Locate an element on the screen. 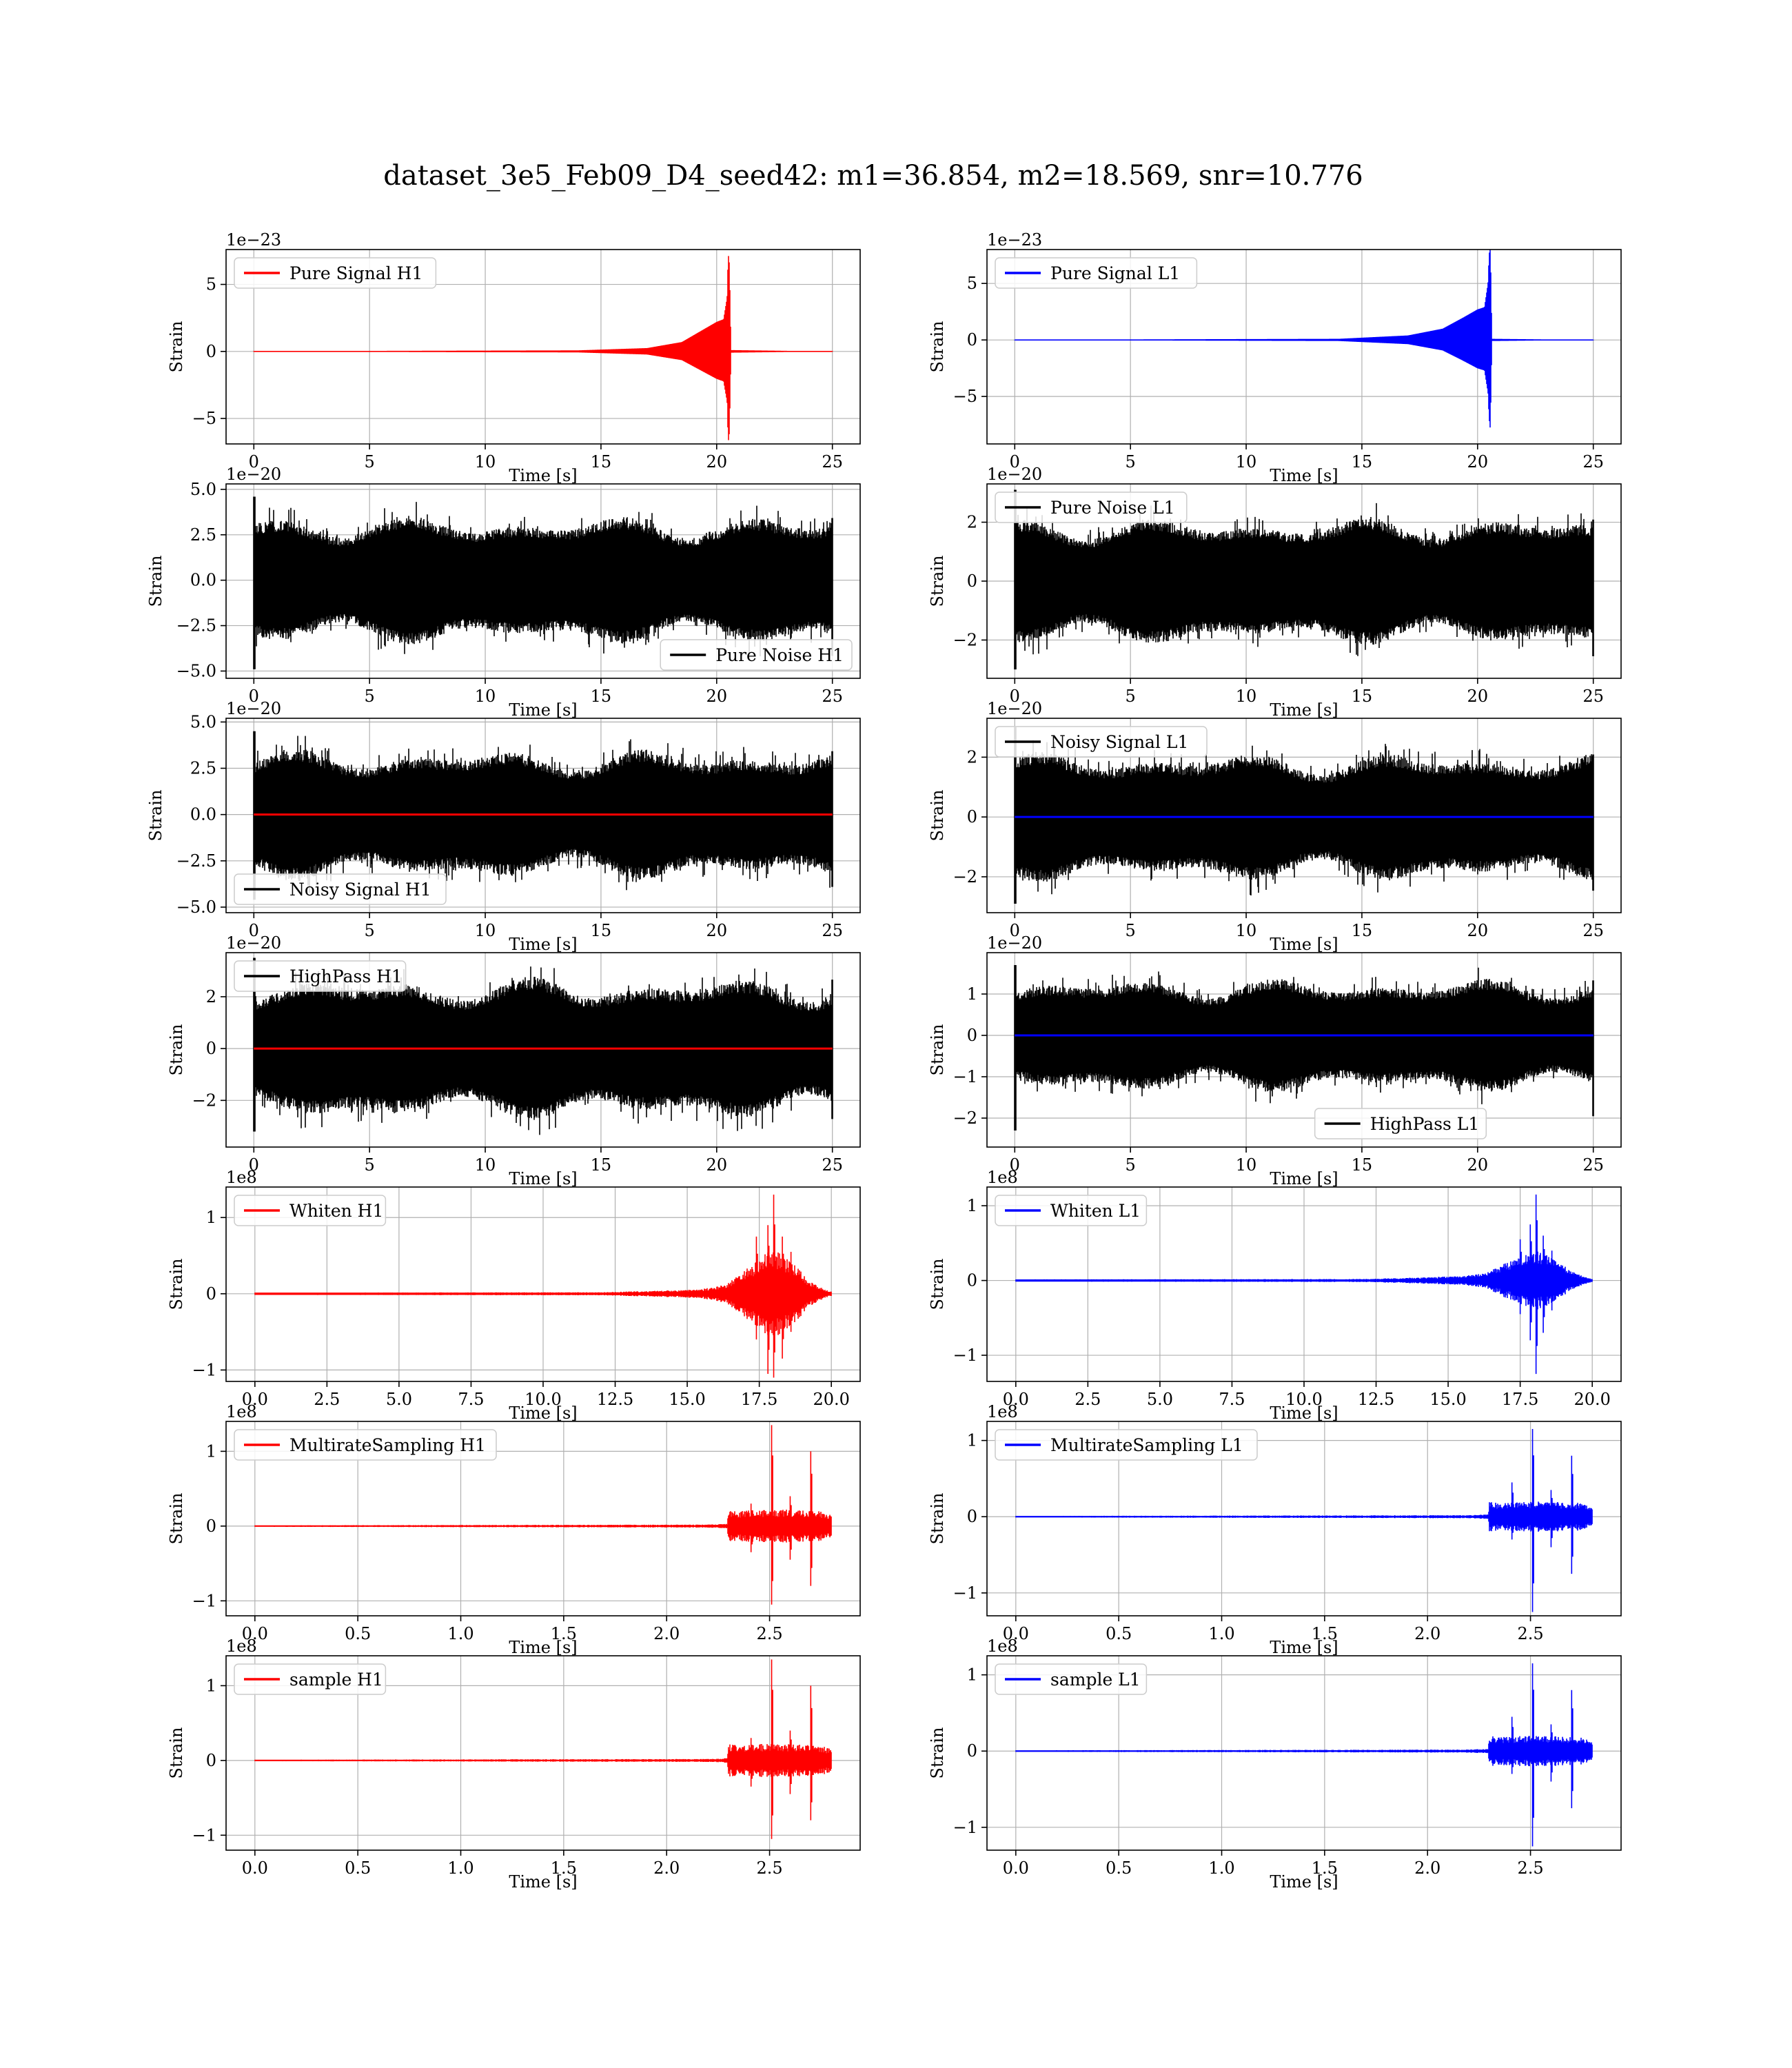  legend: Whiten H1 is located at coordinates (310, 1210).